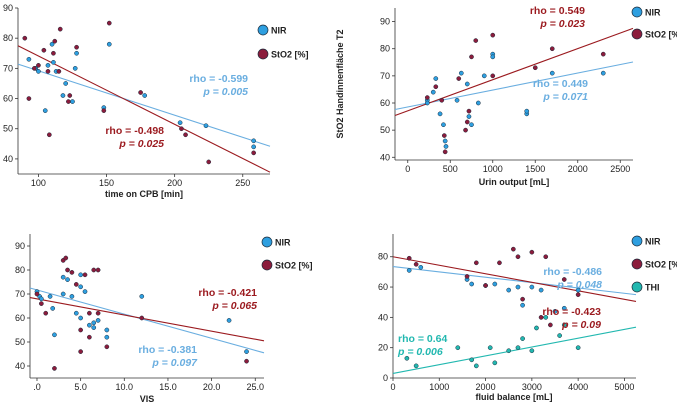  I want to click on x-axis-label: Urin output [mL], so click(514, 182).